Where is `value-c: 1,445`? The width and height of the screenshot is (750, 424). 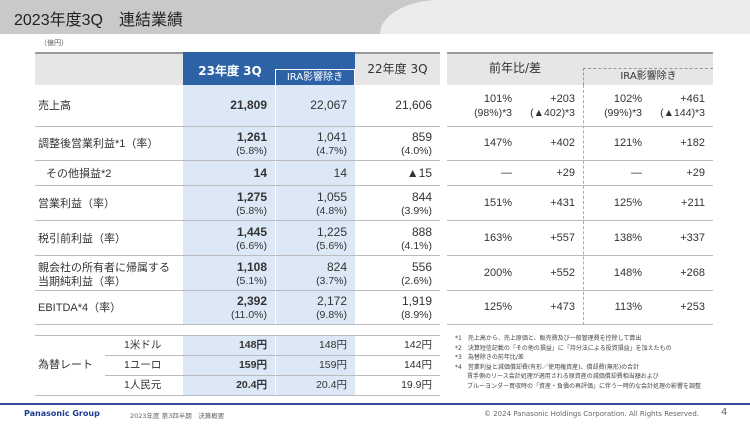
value-c: 1,445 is located at coordinates (251, 231).